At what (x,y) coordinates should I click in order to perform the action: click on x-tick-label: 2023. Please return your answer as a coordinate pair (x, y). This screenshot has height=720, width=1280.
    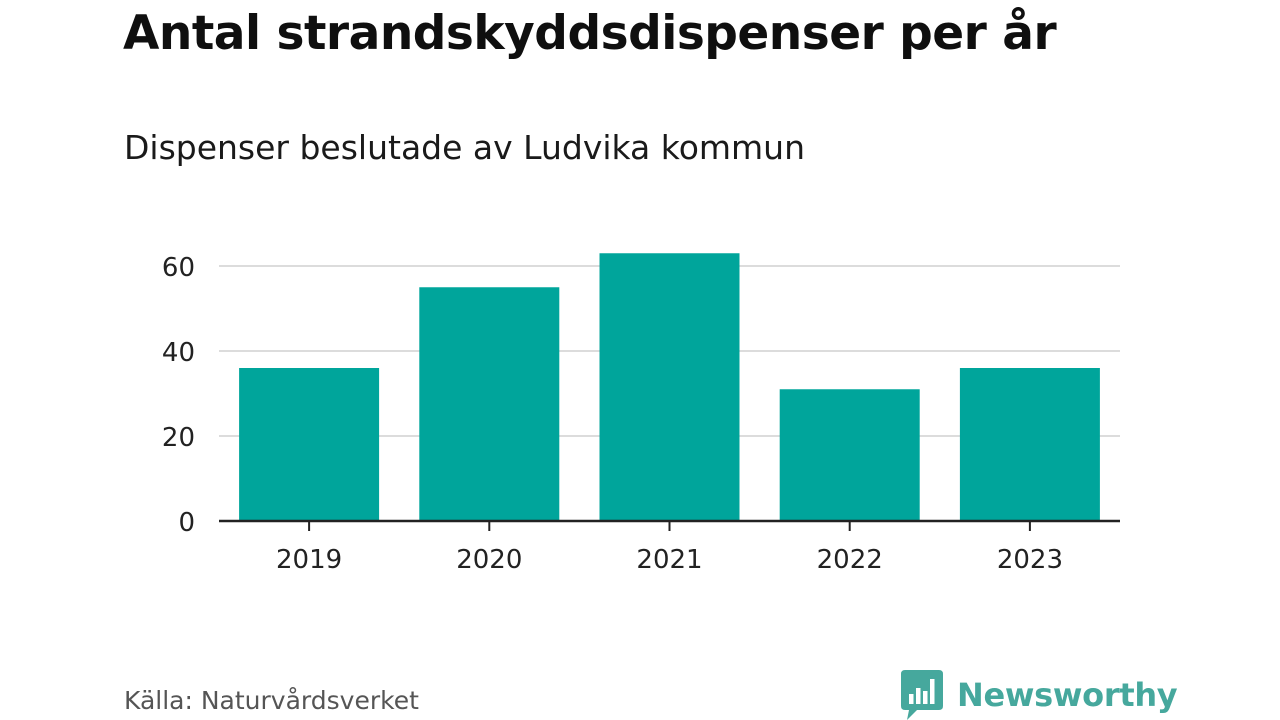
    Looking at the image, I should click on (1030, 560).